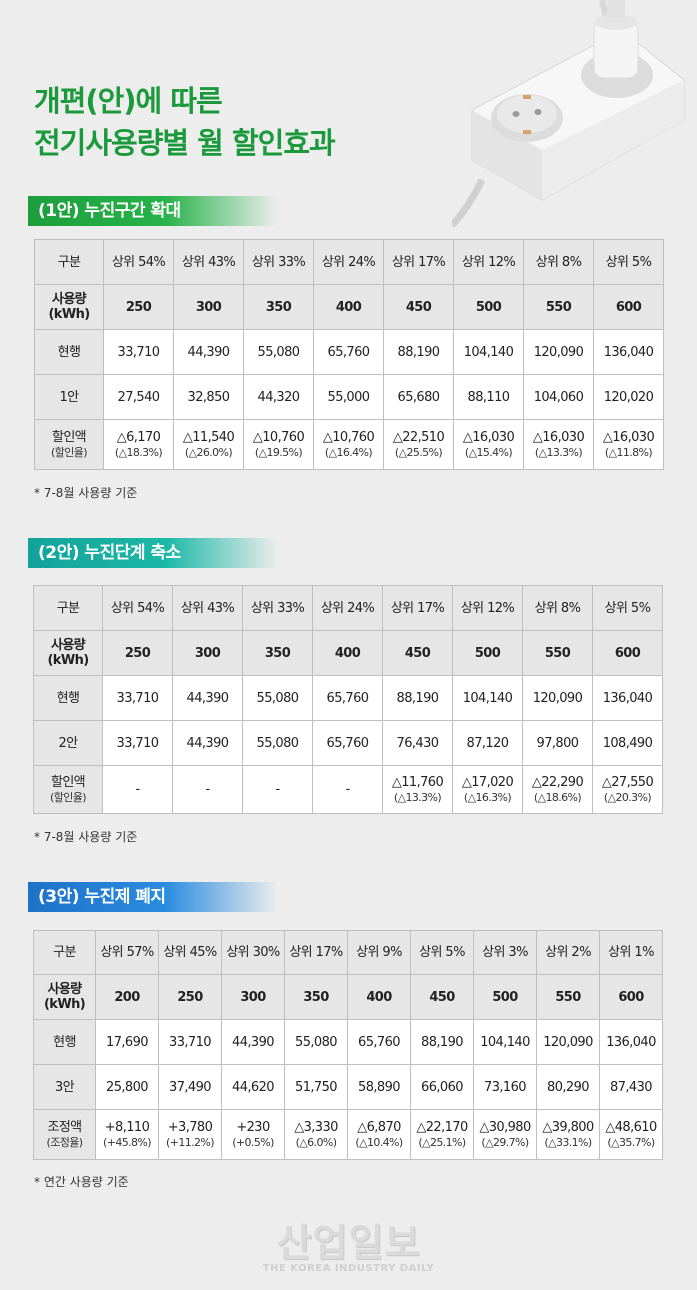  I want to click on diff-cell: +230 (+0.5%), so click(253, 1134).